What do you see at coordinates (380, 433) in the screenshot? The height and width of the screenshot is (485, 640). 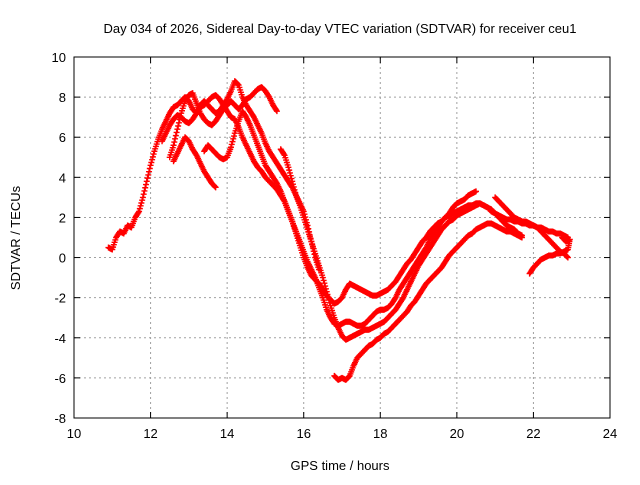 I see `x-tick-label: 18` at bounding box center [380, 433].